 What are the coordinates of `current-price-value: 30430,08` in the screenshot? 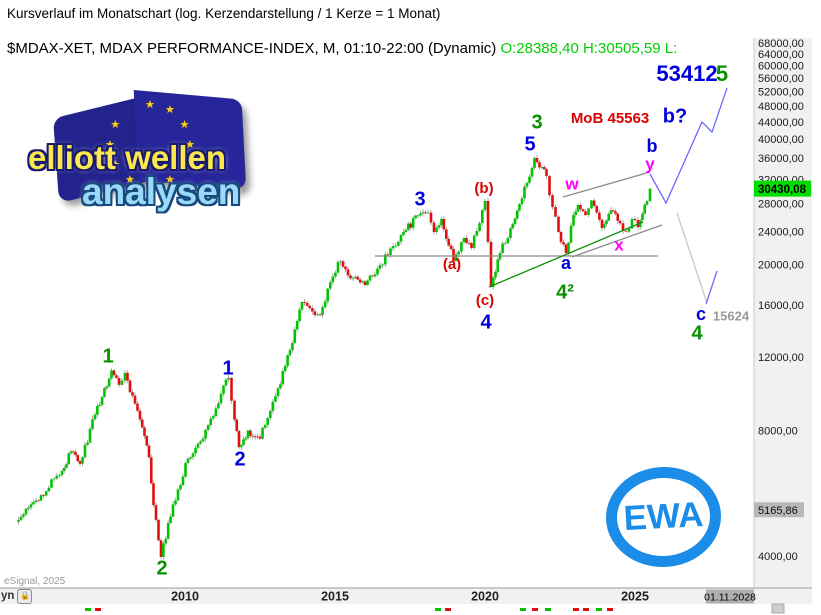 It's located at (782, 190).